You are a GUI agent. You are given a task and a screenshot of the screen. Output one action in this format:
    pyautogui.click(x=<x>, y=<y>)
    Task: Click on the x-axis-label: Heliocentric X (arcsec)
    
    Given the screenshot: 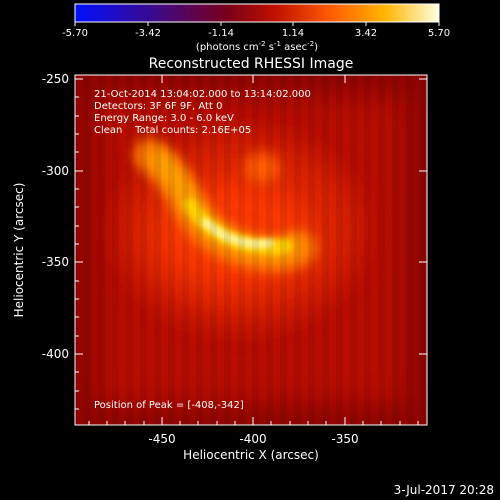 What is the action you would take?
    pyautogui.click(x=251, y=455)
    